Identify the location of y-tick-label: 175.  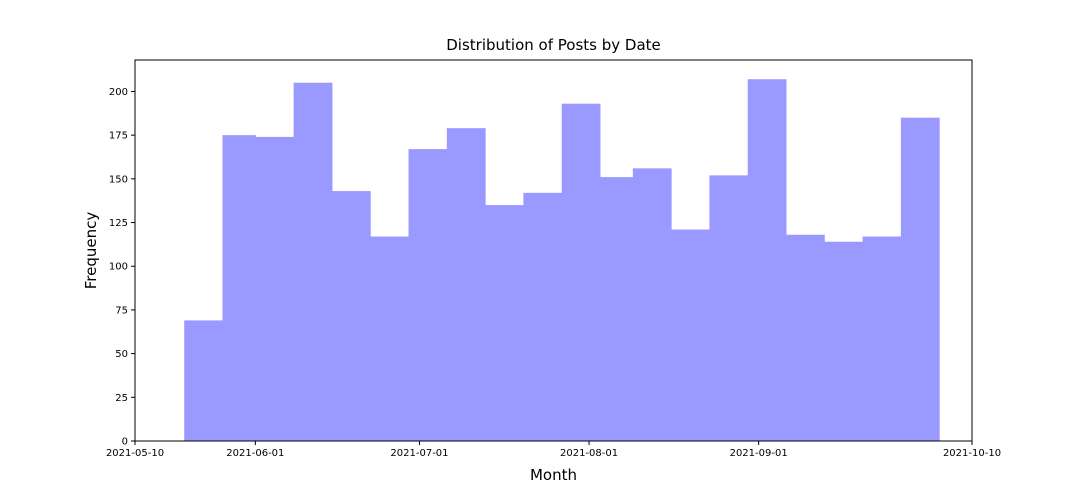
(118, 136).